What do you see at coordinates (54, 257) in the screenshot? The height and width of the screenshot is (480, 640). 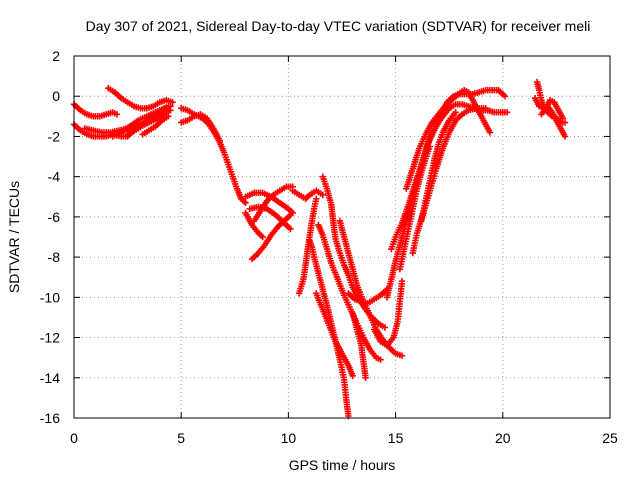 I see `y-tick-label: -8` at bounding box center [54, 257].